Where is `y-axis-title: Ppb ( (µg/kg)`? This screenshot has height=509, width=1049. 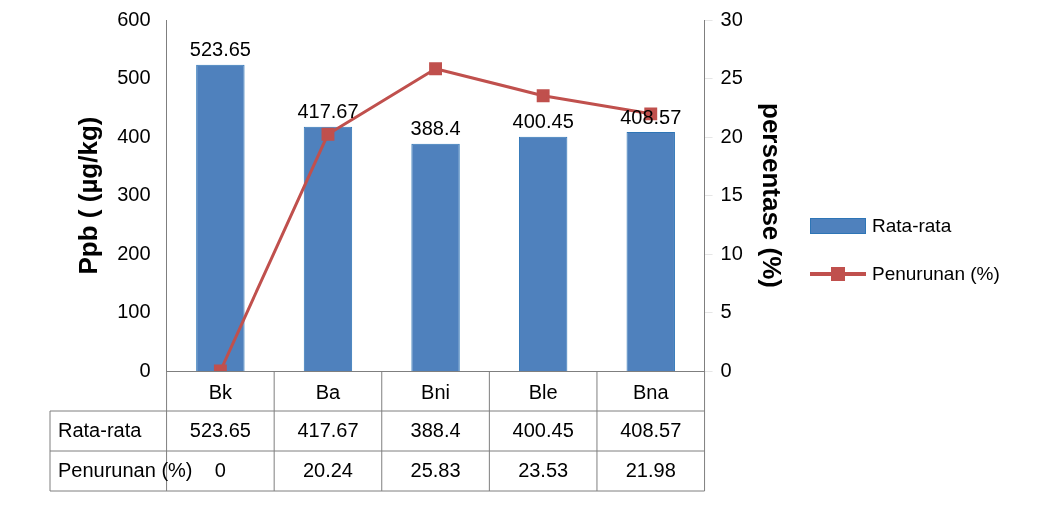 y-axis-title: Ppb ( (µg/kg) is located at coordinates (87, 195).